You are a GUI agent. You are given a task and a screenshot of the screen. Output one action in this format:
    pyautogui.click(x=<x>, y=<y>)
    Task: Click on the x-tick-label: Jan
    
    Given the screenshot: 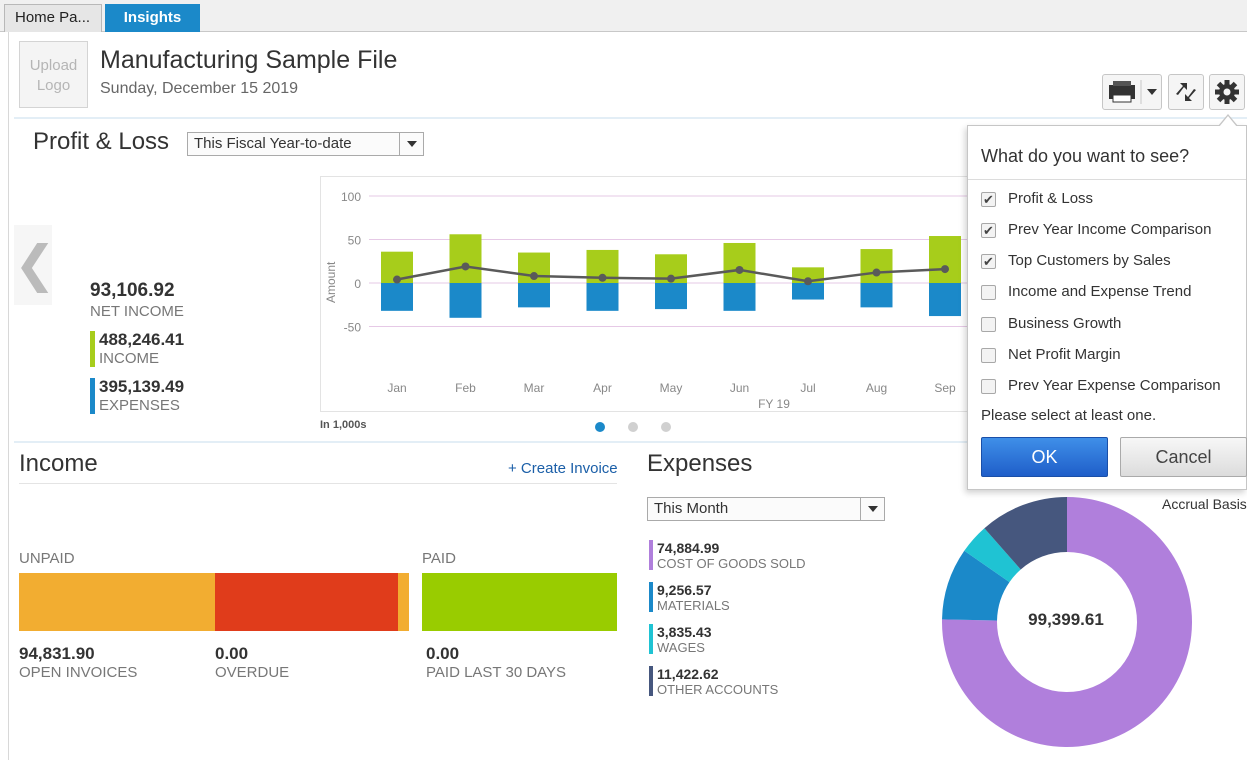 What is the action you would take?
    pyautogui.click(x=396, y=388)
    